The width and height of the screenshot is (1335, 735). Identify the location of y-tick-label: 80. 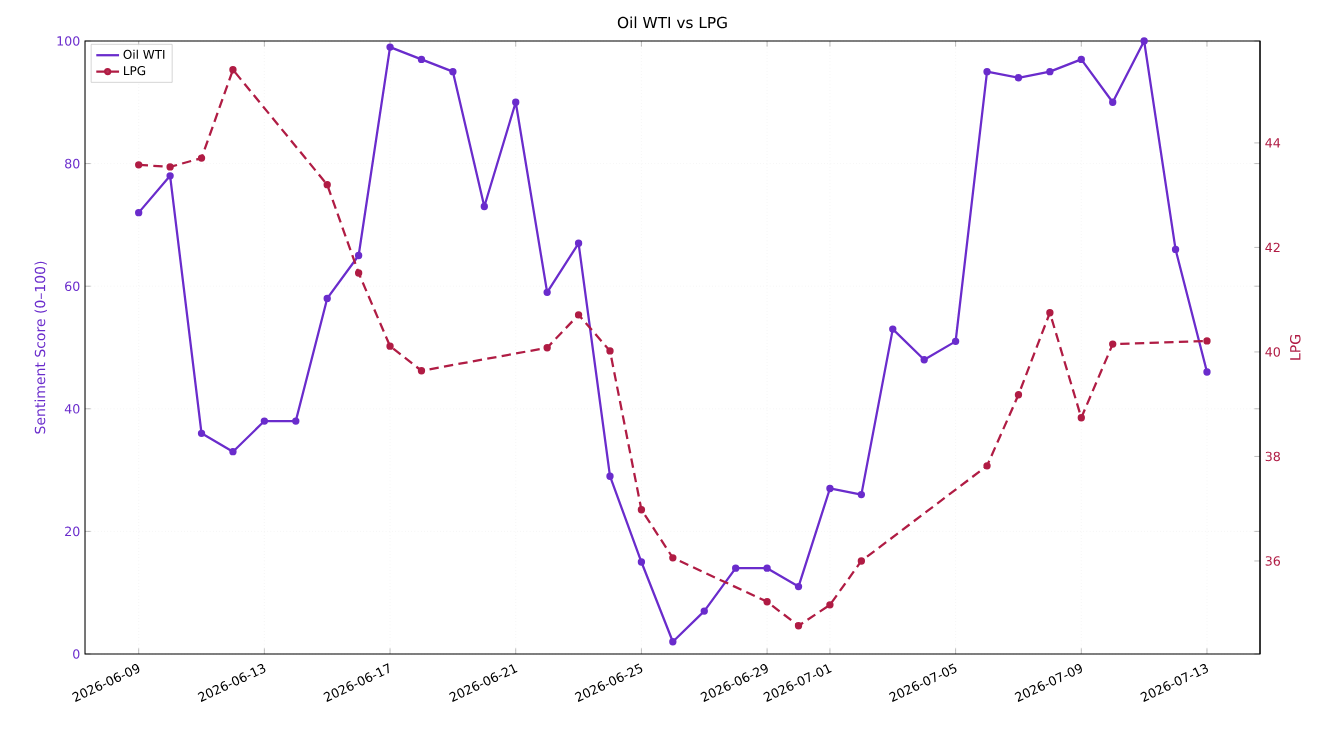
(72, 163).